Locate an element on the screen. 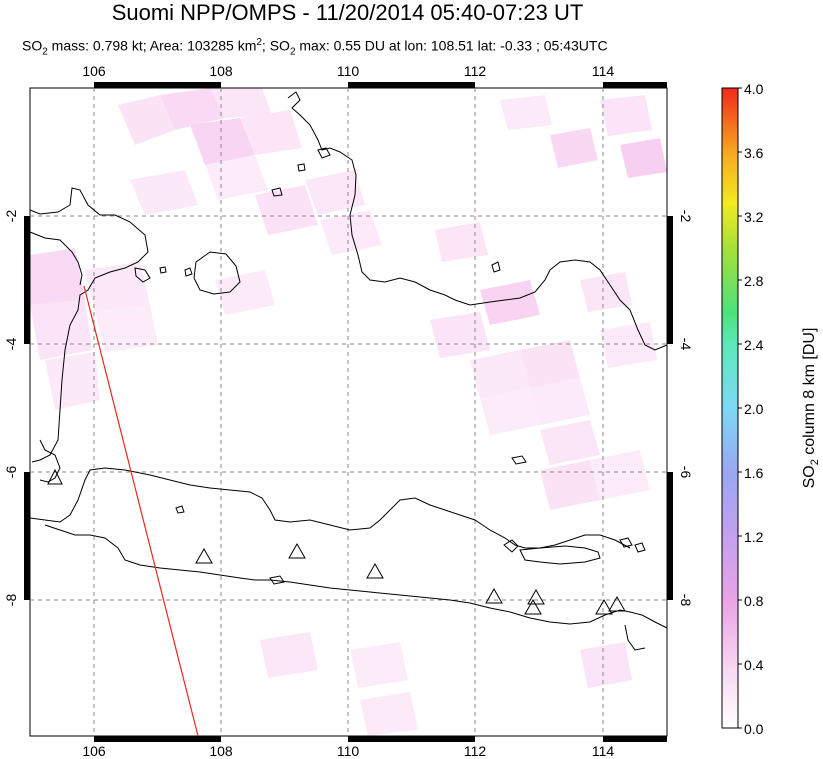 The width and height of the screenshot is (823, 759). colorbar-ticks is located at coordinates (740, 408).